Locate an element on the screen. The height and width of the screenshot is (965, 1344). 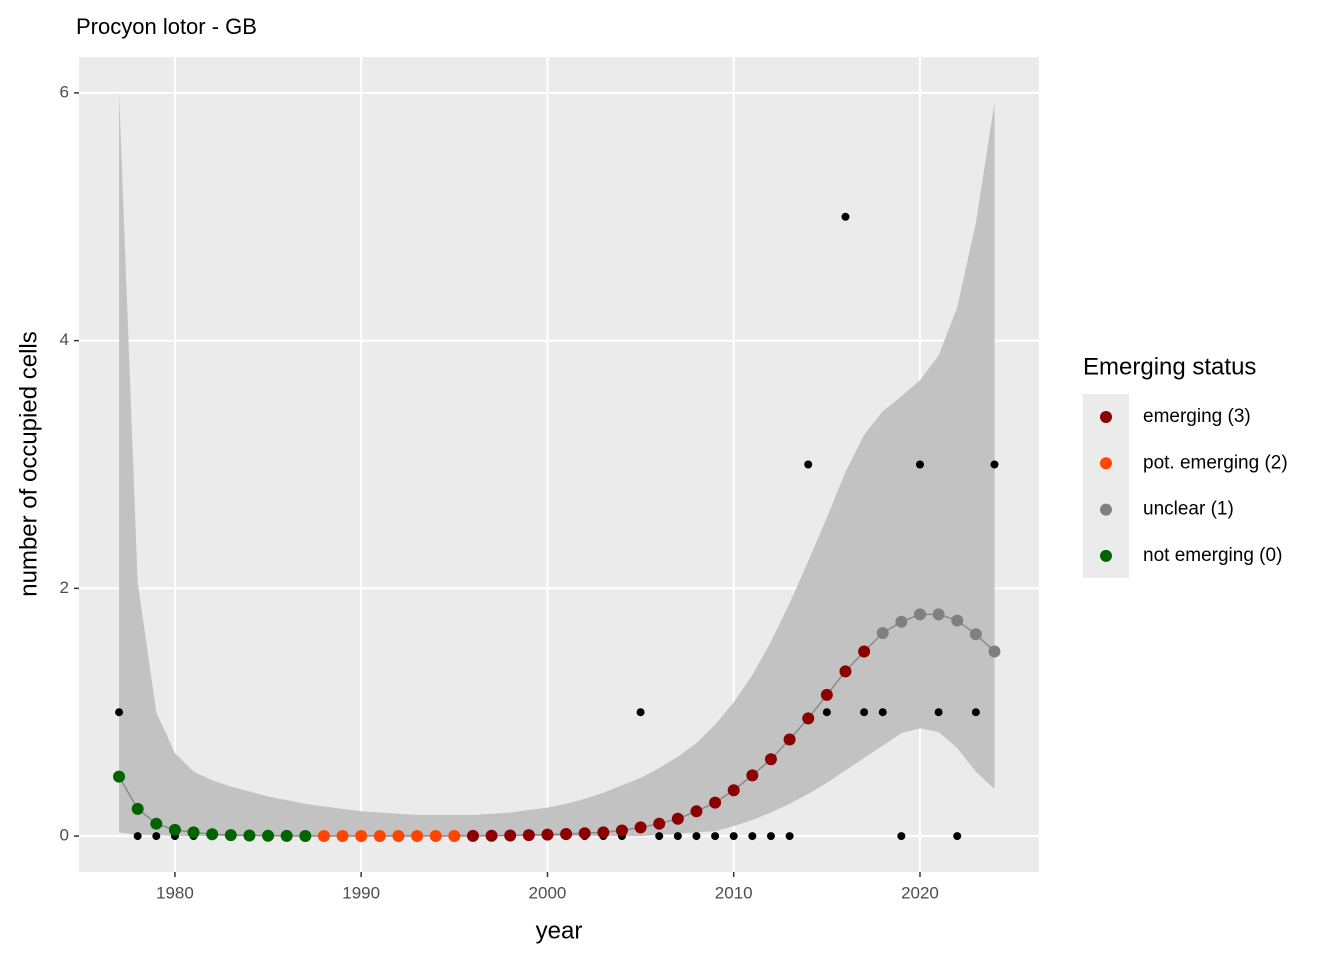
x-axis-title: year is located at coordinates (559, 930).